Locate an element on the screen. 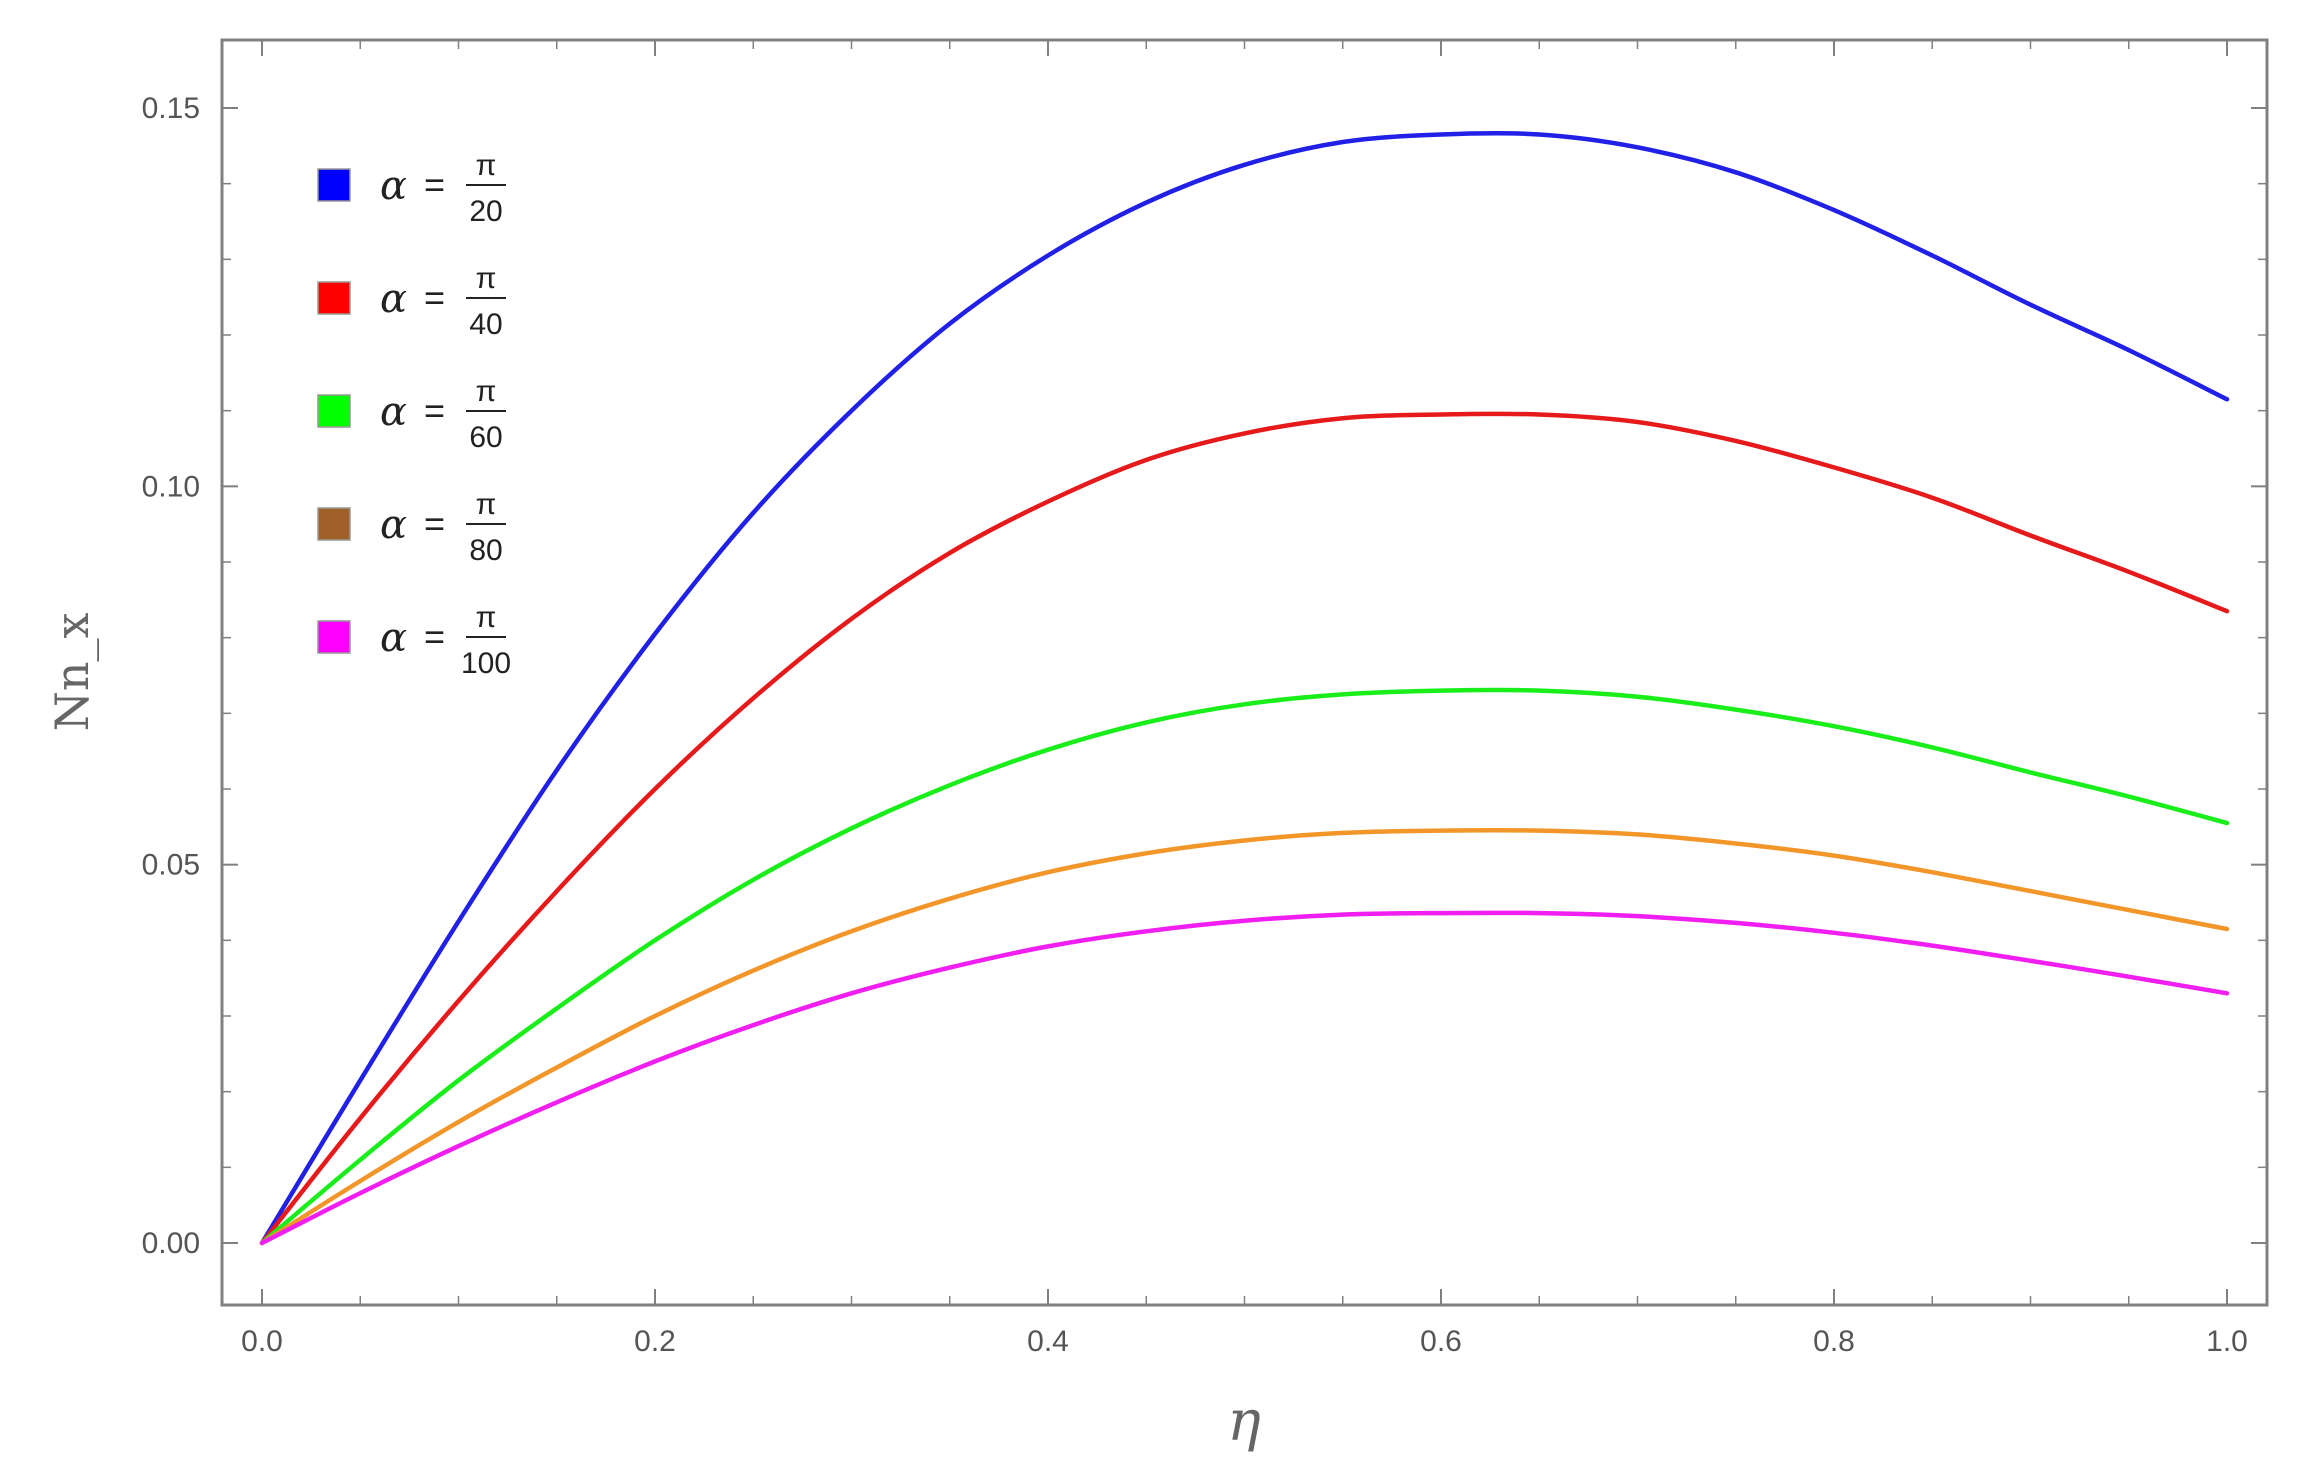 This screenshot has width=2303, height=1477. legend-item: α = π 60 is located at coordinates (411, 414).